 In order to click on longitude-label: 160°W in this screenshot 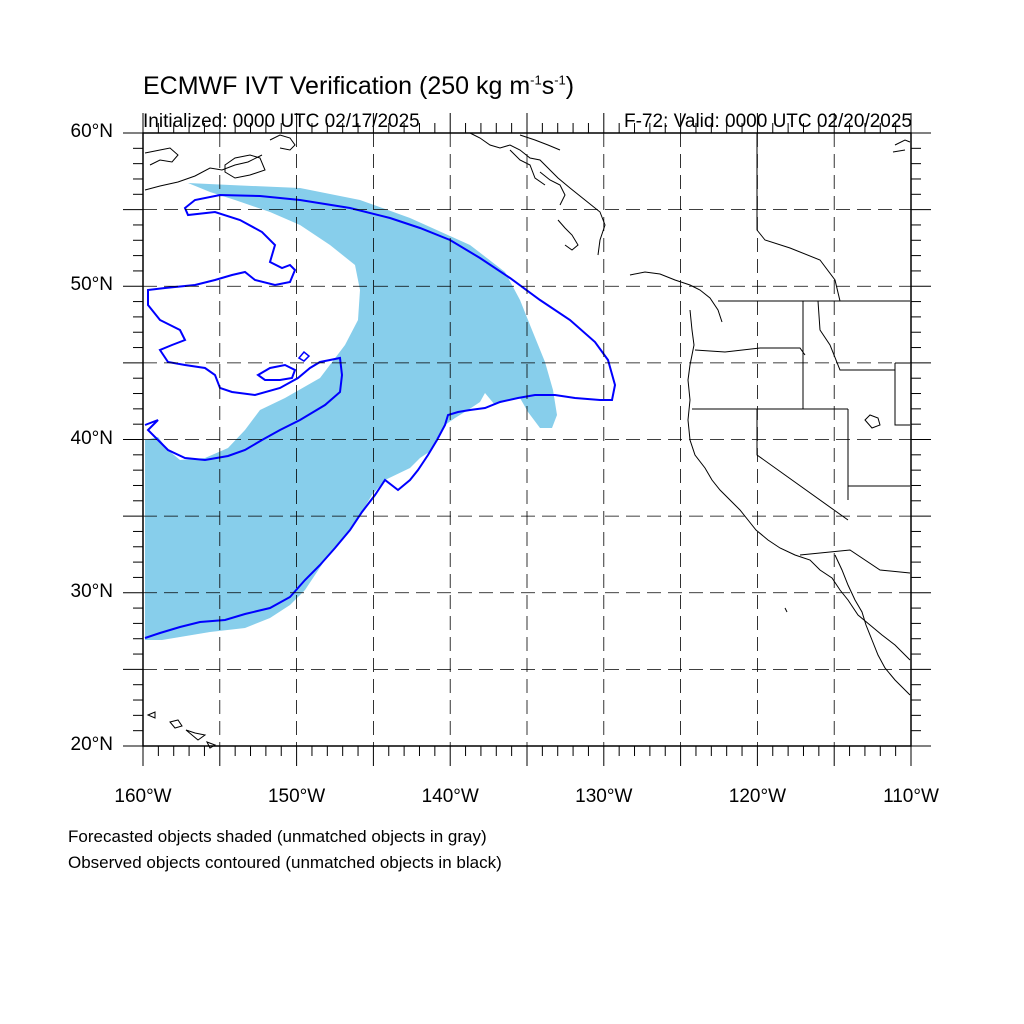, I will do `click(143, 797)`.